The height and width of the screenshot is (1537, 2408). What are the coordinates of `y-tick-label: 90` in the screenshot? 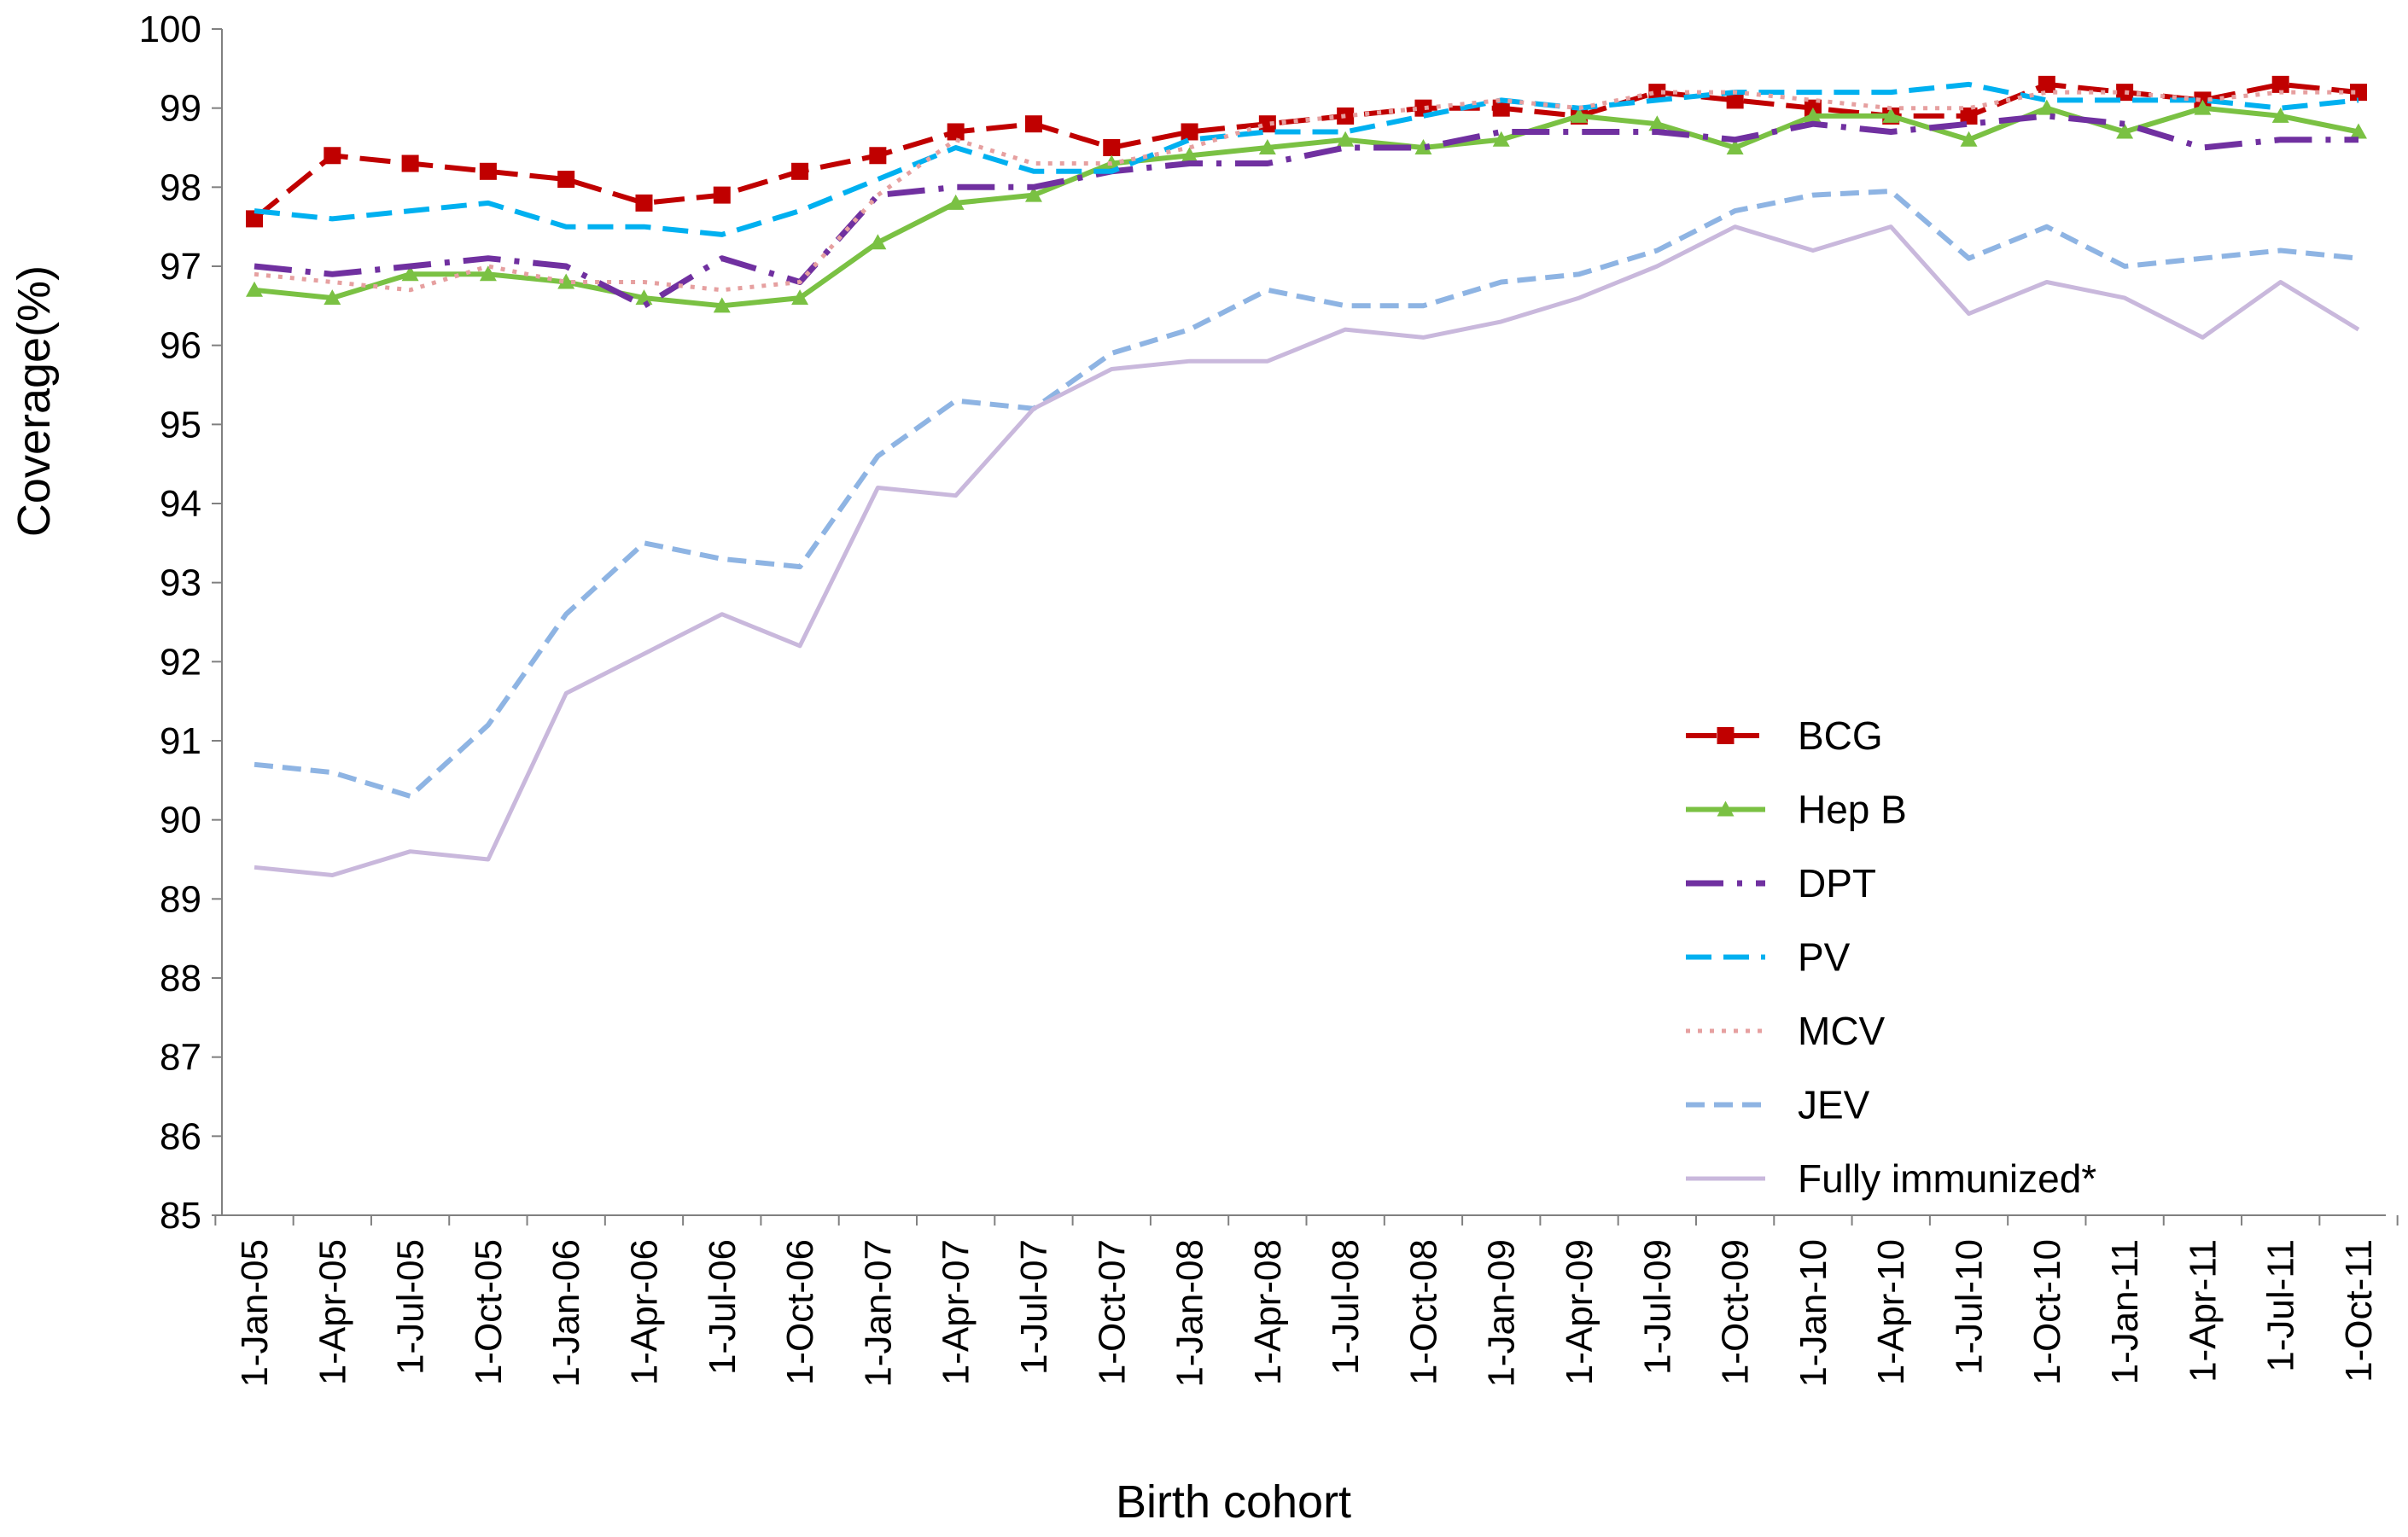 It's located at (180, 820).